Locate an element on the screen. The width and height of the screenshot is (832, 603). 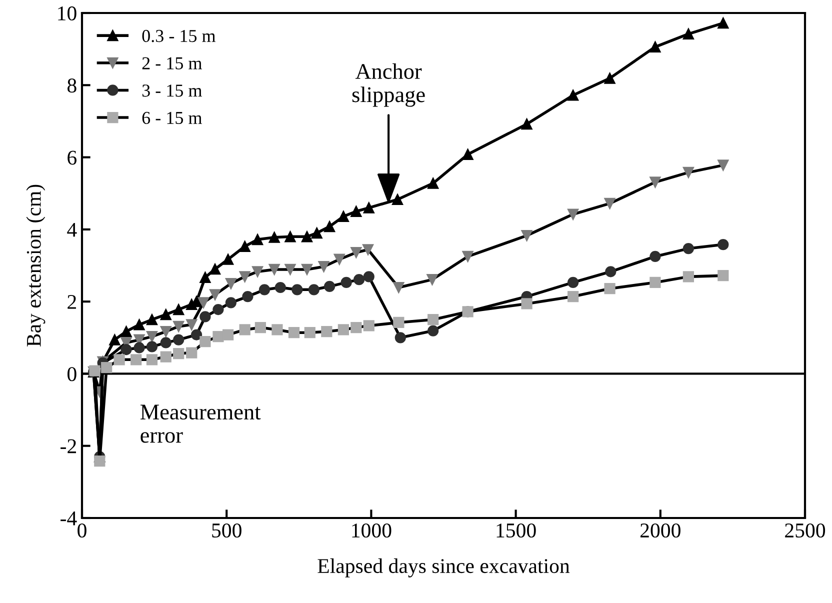
x-tick-label: 0 is located at coordinates (82, 530).